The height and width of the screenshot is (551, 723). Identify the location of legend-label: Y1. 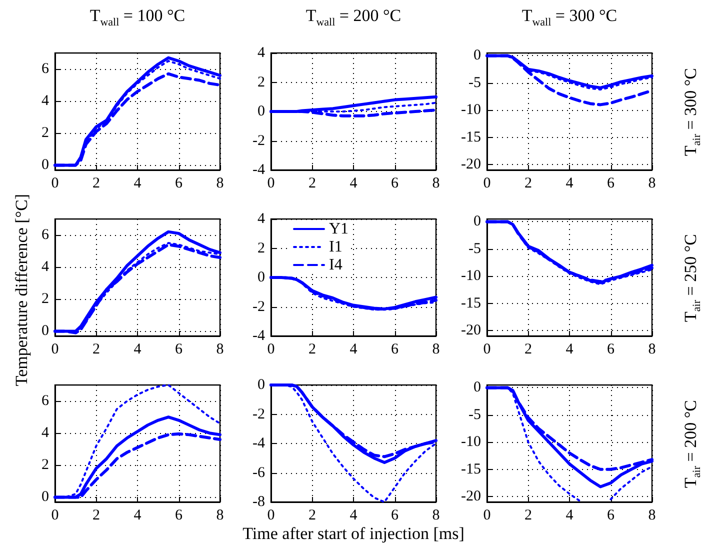
(339, 229).